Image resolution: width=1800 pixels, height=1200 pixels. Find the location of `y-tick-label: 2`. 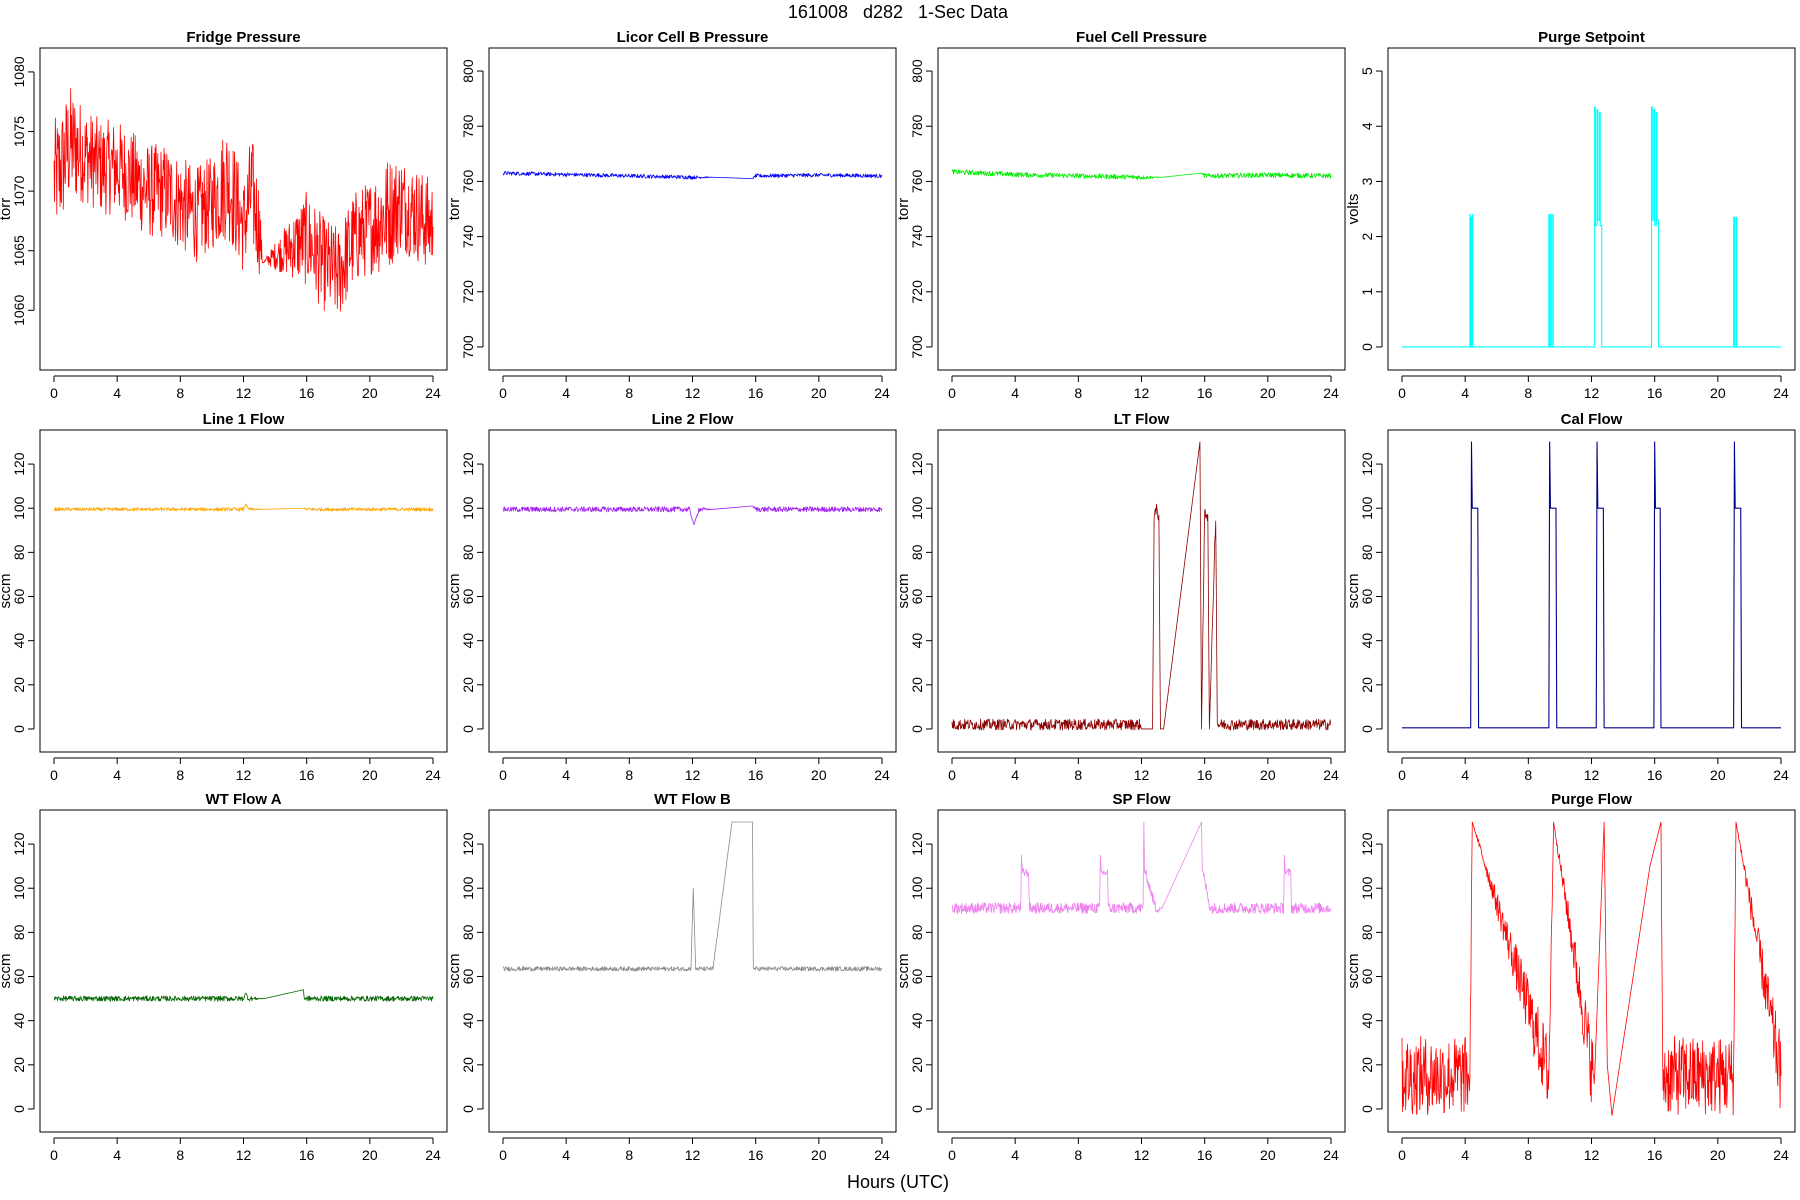

y-tick-label: 2 is located at coordinates (1367, 236).